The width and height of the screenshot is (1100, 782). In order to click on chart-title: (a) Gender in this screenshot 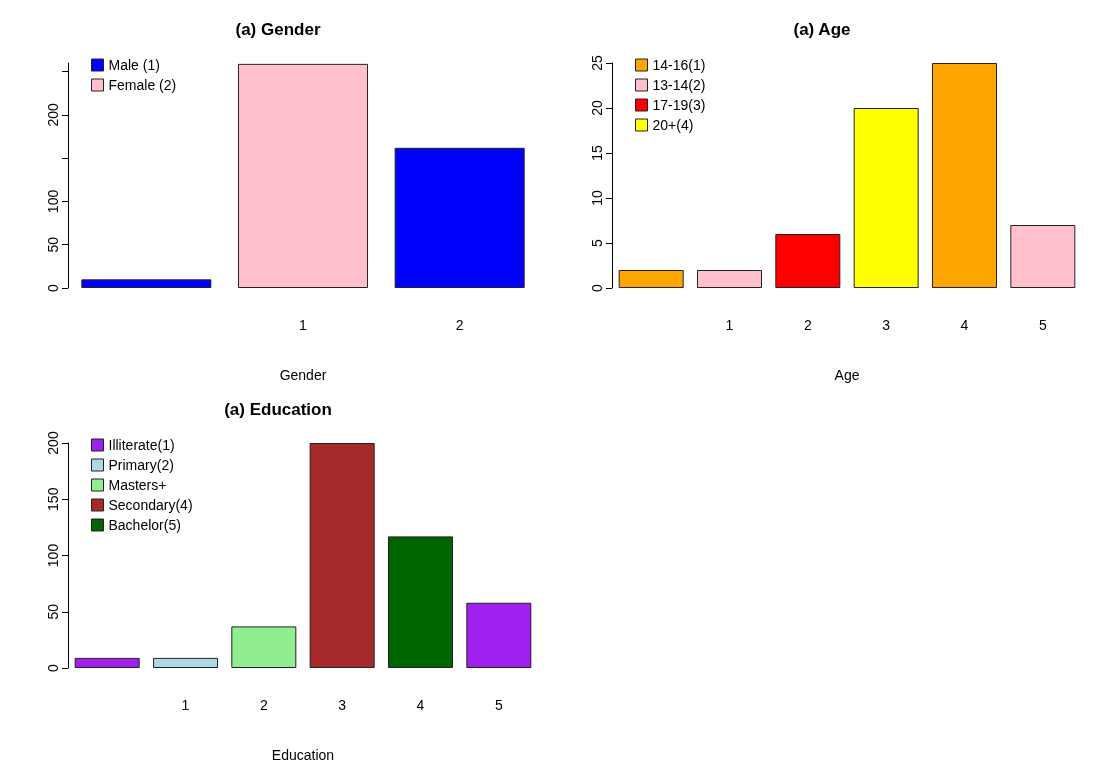, I will do `click(278, 29)`.